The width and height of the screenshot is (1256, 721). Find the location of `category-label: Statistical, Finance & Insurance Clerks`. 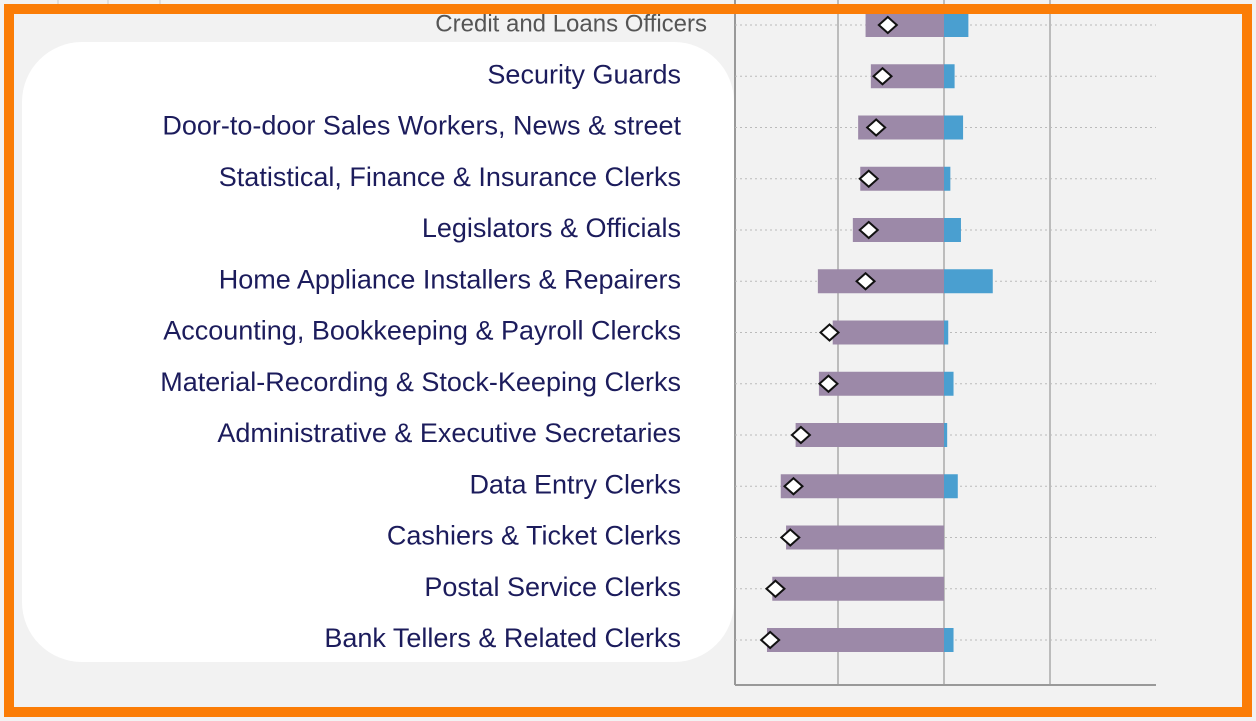

category-label: Statistical, Finance & Insurance Clerks is located at coordinates (450, 177).